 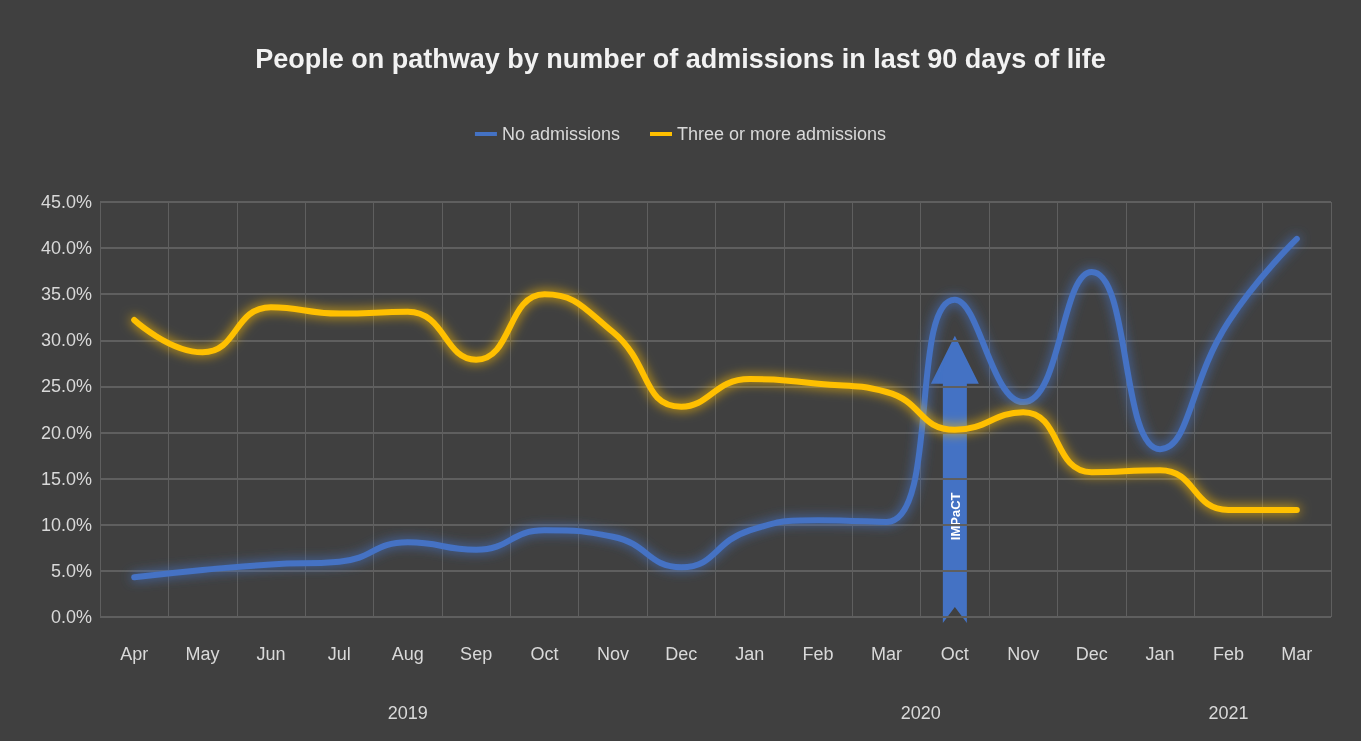 What do you see at coordinates (66, 432) in the screenshot?
I see `y-tick-label: 20.0%` at bounding box center [66, 432].